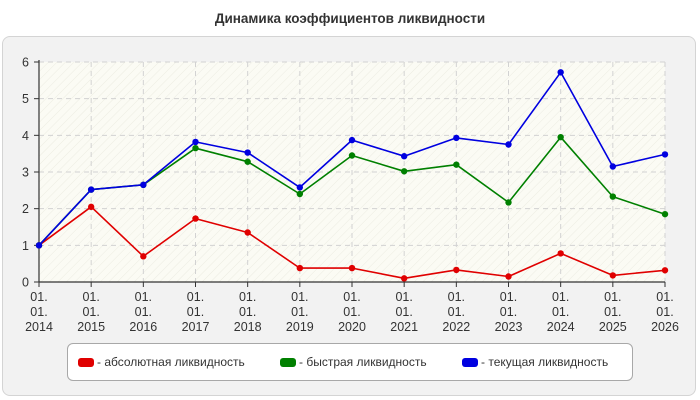 The width and height of the screenshot is (700, 400). I want to click on legend-item-current: - текущая ликвидность, so click(535, 362).